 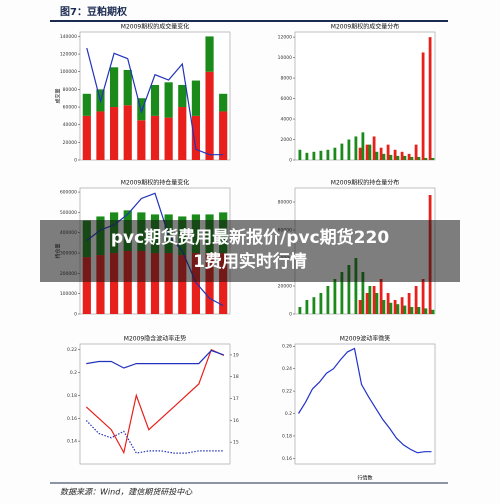 I want to click on y-tick-label: 4000, so click(x=287, y=120).